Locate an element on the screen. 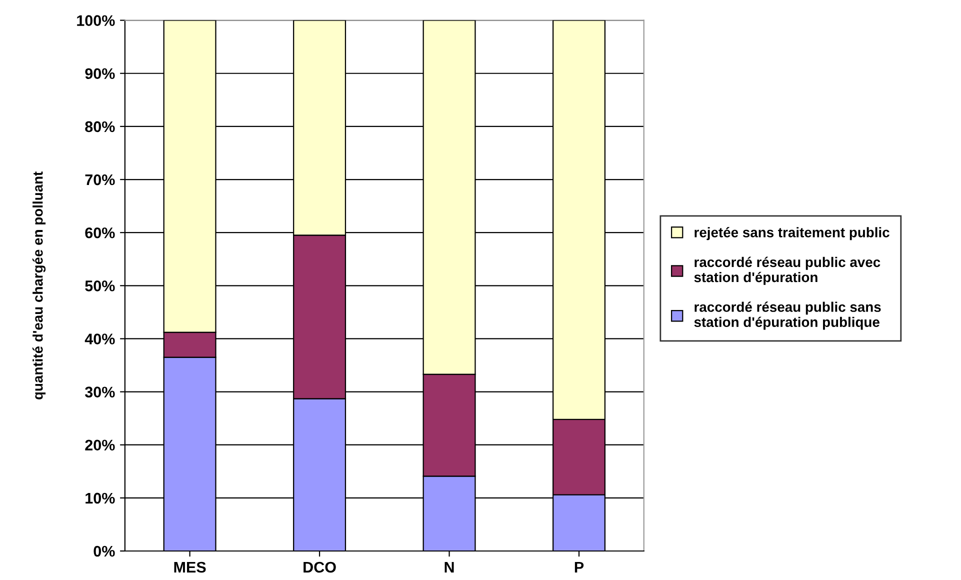 The width and height of the screenshot is (961, 580). x-tick-label: N is located at coordinates (449, 567).